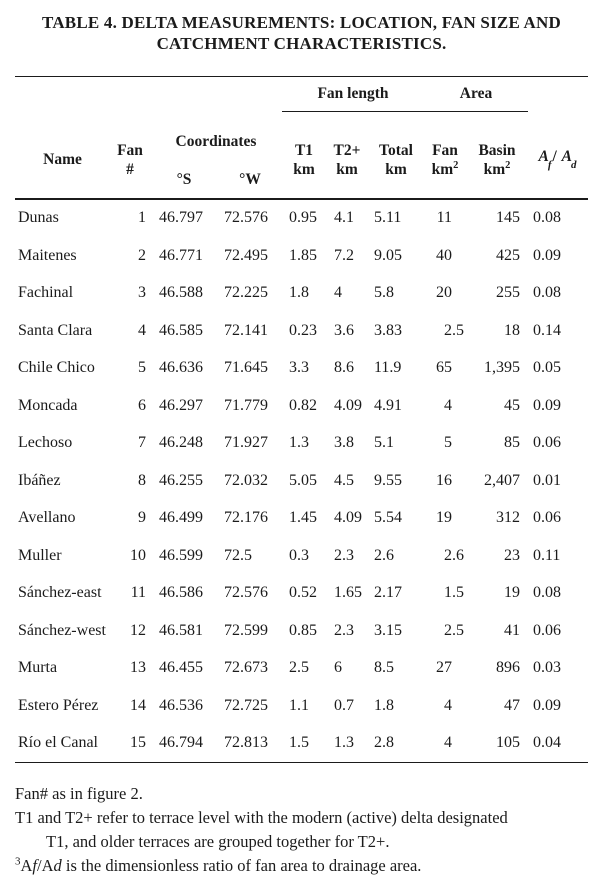 The width and height of the screenshot is (603, 877). Describe the element at coordinates (384, 668) in the screenshot. I see `cell-total: 8.5` at that location.